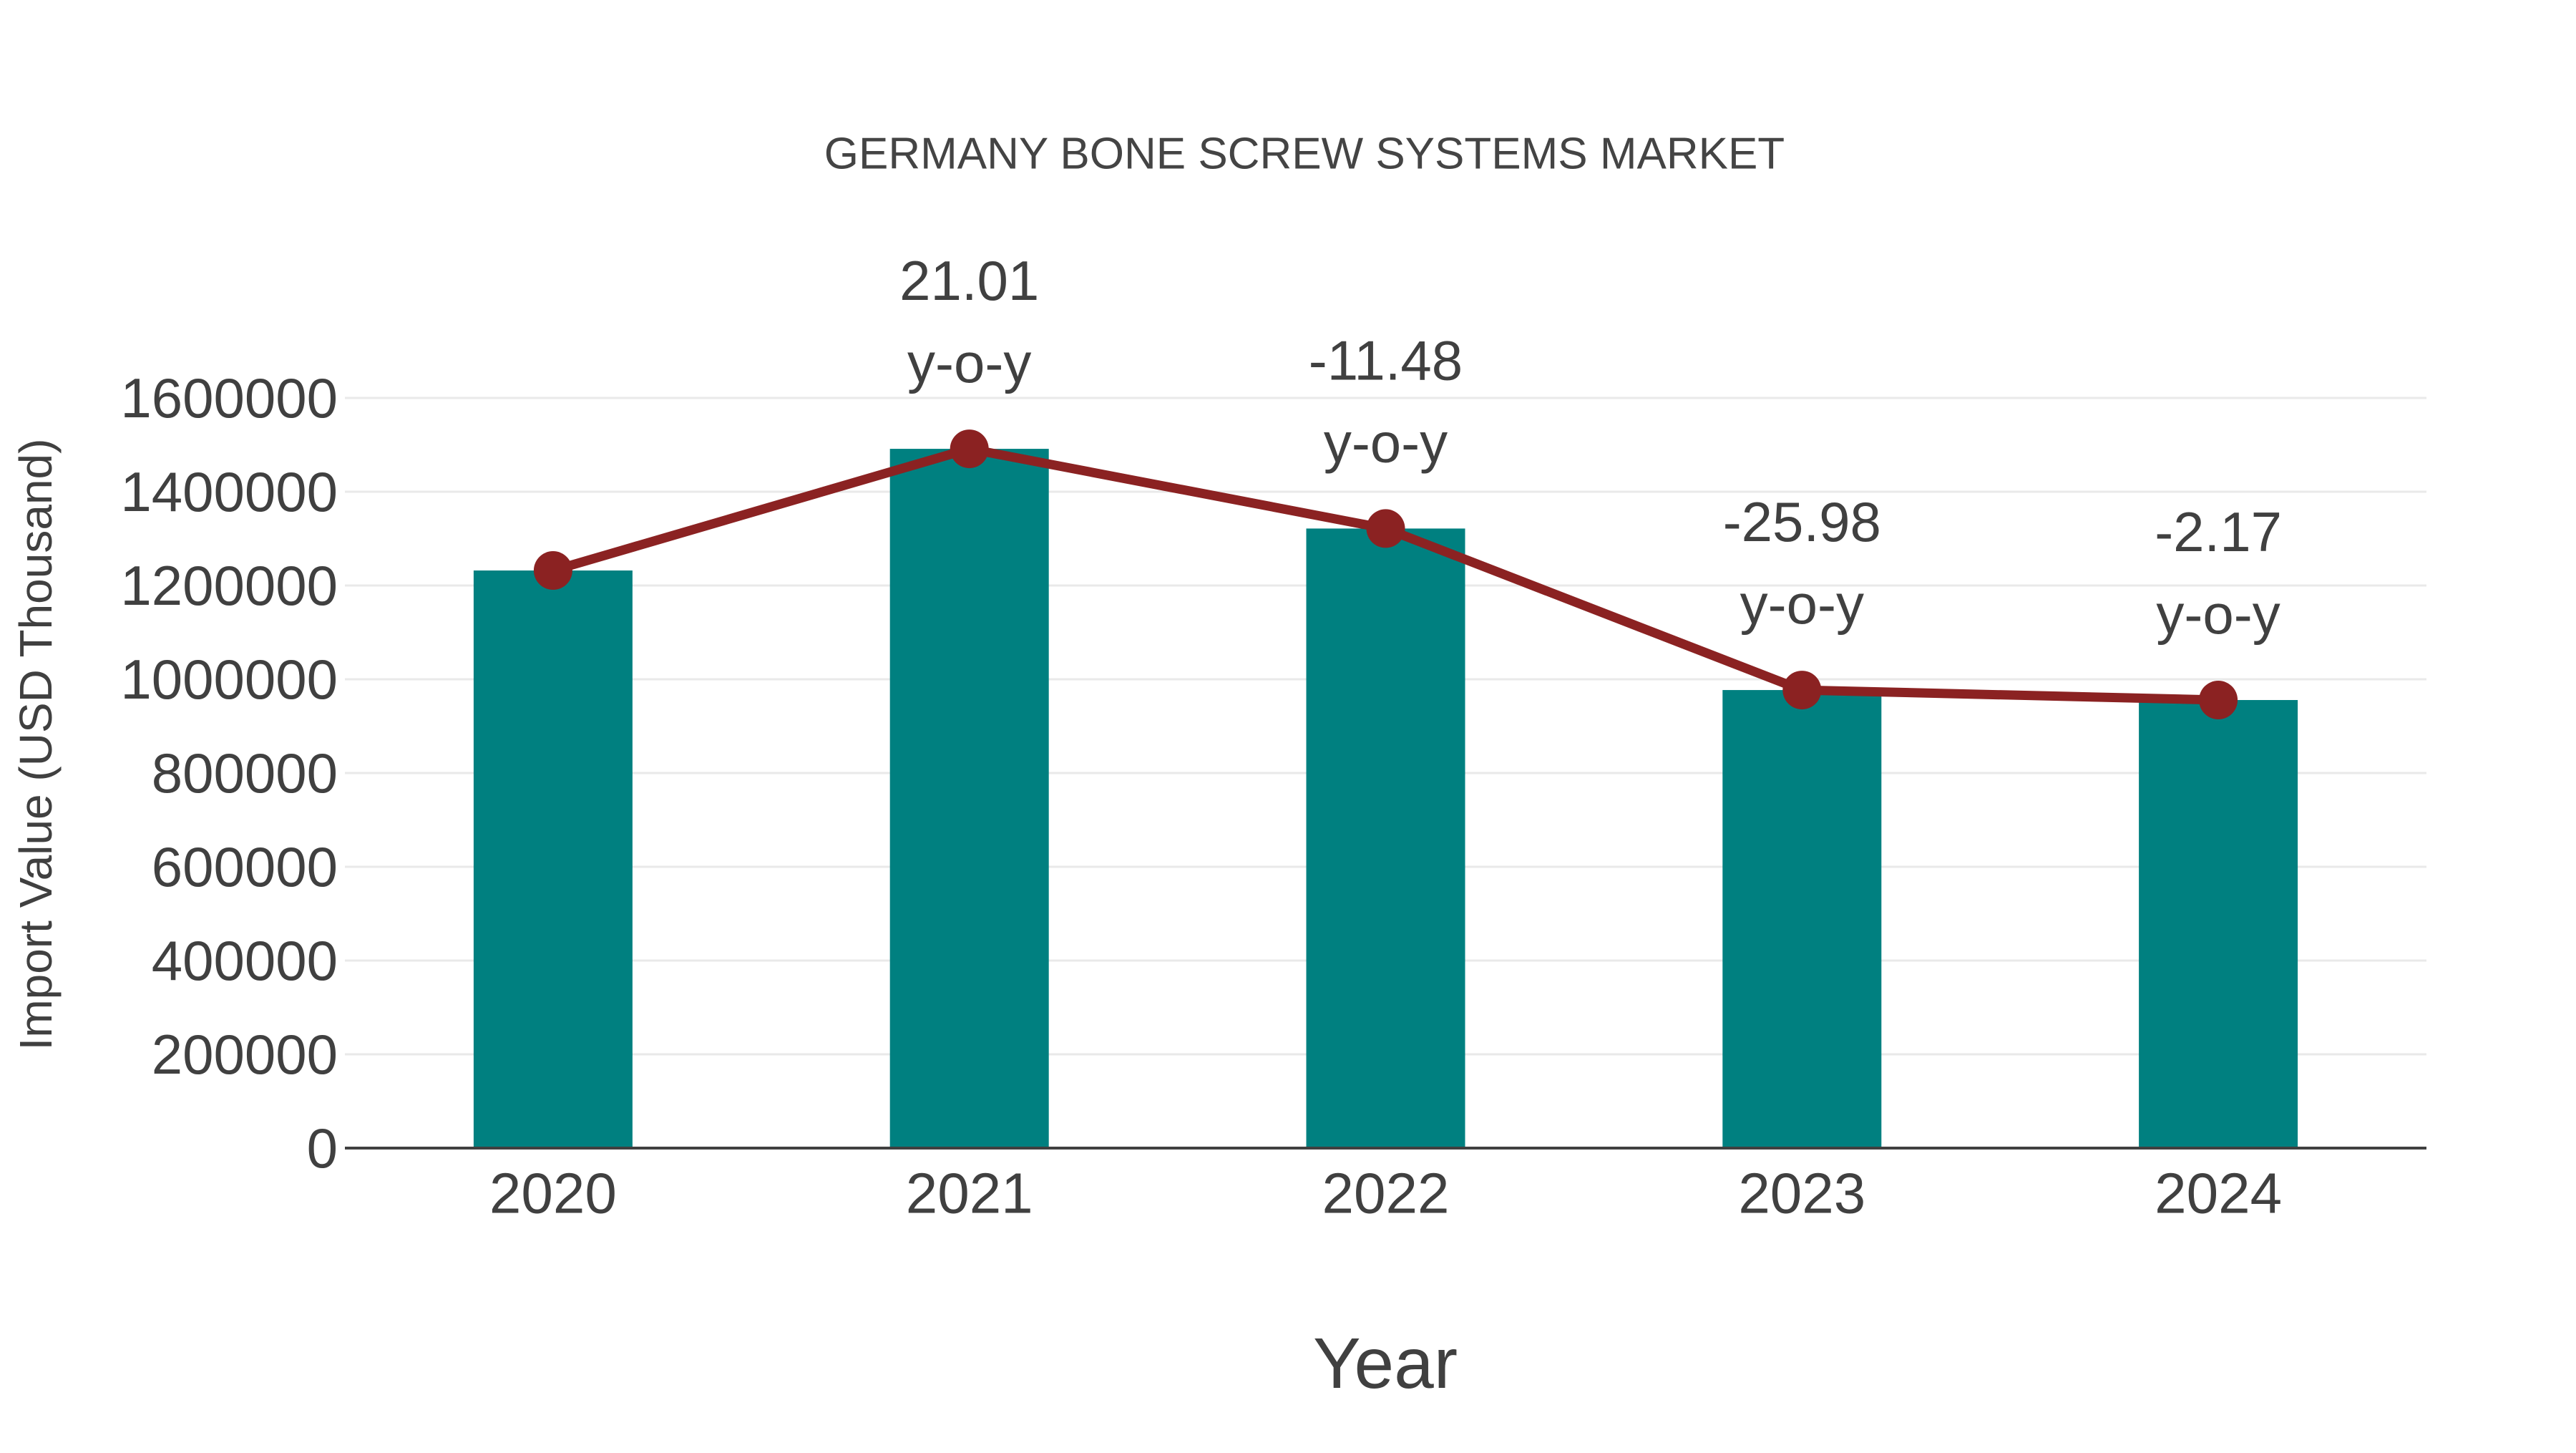 This screenshot has height=1453, width=2576. I want to click on bar-2024, so click(2218, 924).